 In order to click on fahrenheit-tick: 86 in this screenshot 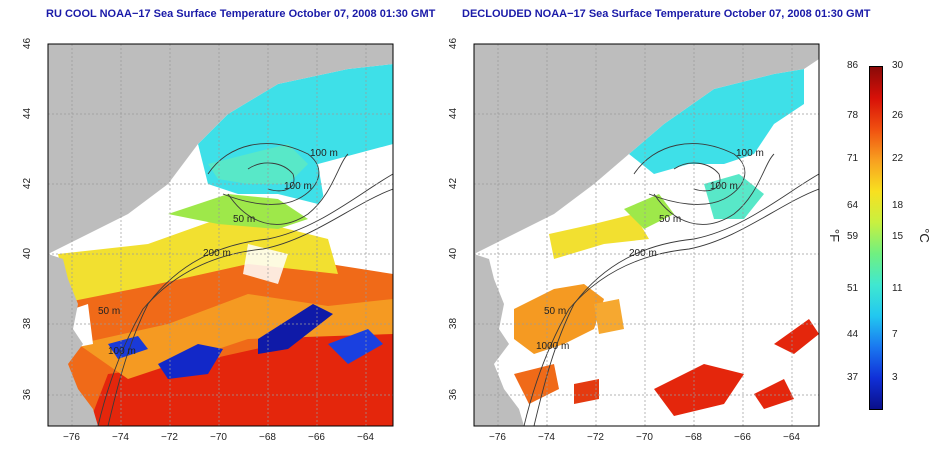, I will do `click(853, 65)`.